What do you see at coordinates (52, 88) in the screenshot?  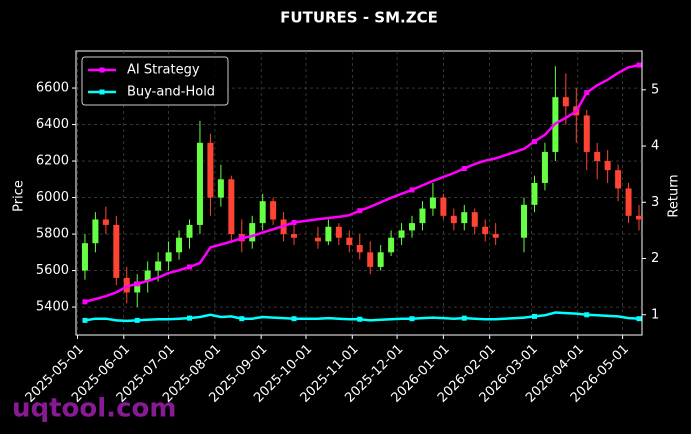 I see `y-tick-label: 6600` at bounding box center [52, 88].